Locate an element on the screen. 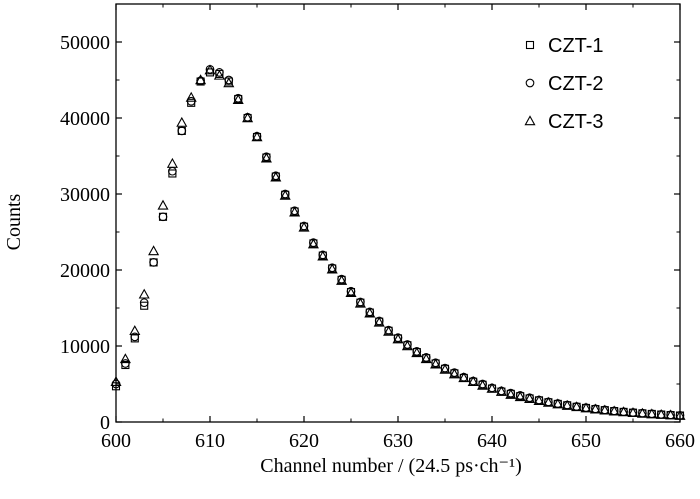  x-tick-label-6: 660 is located at coordinates (680, 441).